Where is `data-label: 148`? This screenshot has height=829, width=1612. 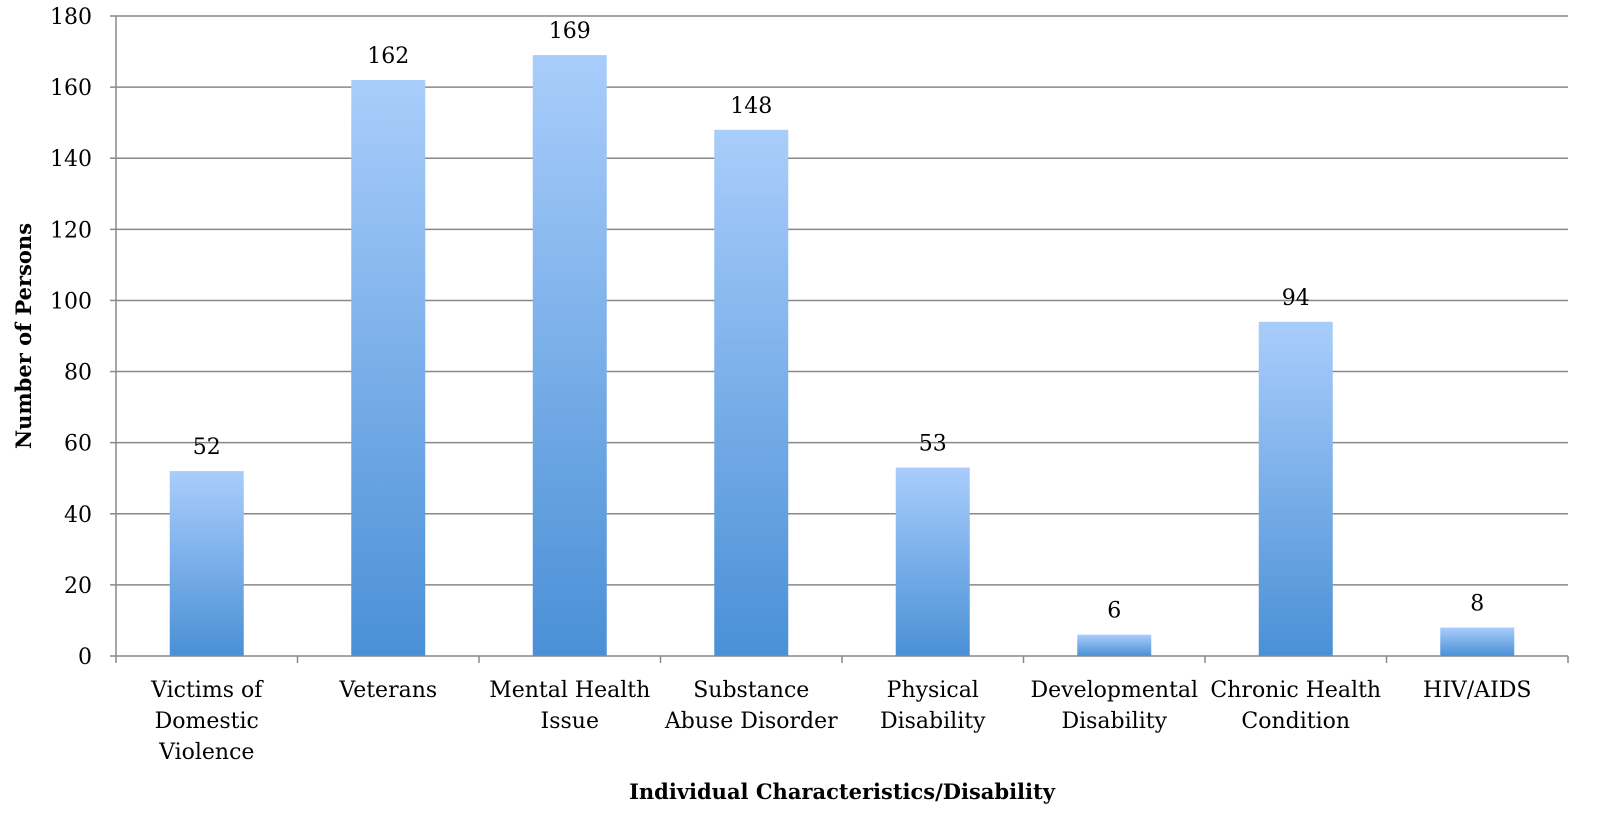 data-label: 148 is located at coordinates (751, 106).